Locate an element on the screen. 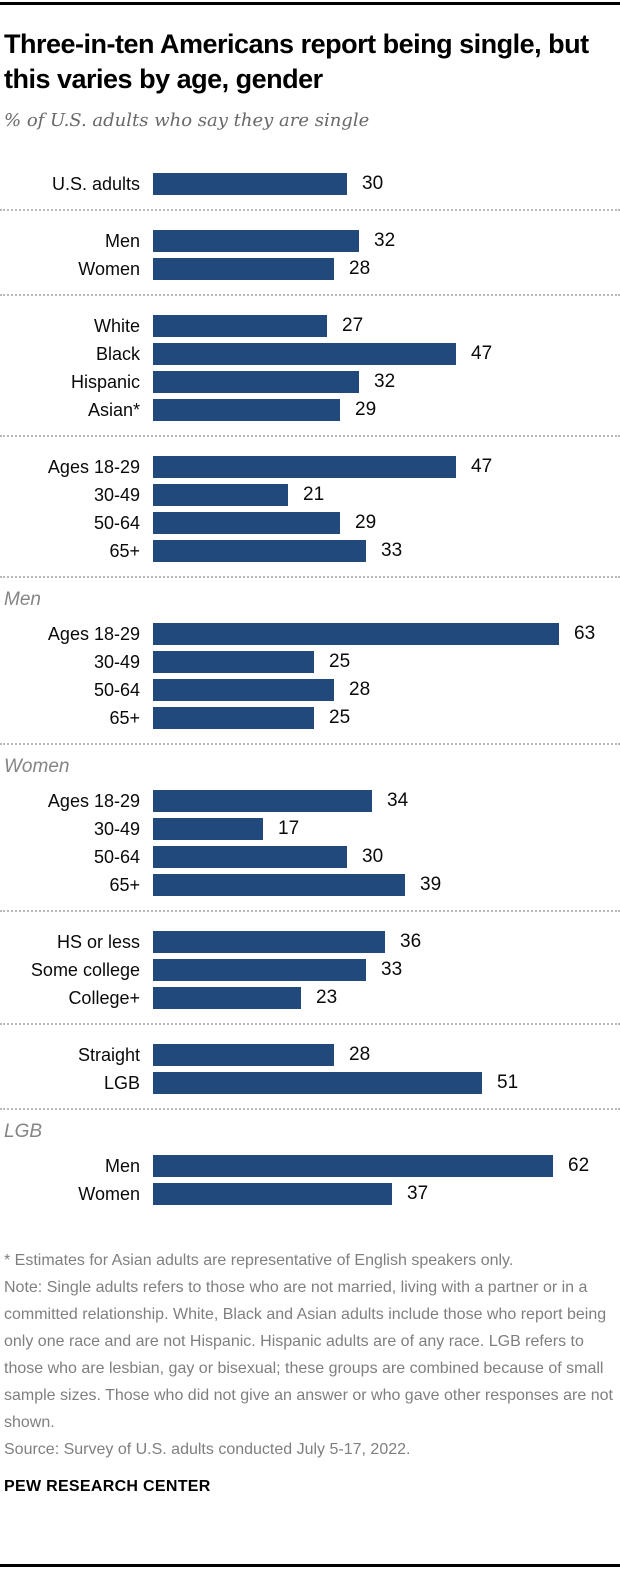 The height and width of the screenshot is (1578, 620). bar-value-label: 17 is located at coordinates (289, 828).